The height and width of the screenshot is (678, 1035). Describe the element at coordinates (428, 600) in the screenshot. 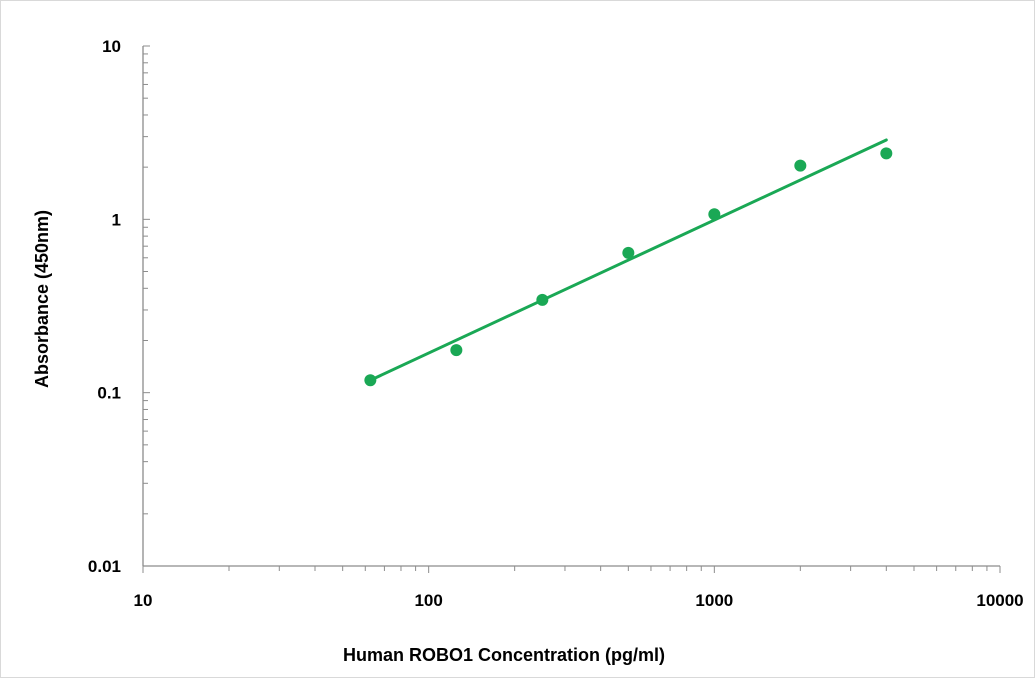

I see `x-tick-label: 100` at that location.